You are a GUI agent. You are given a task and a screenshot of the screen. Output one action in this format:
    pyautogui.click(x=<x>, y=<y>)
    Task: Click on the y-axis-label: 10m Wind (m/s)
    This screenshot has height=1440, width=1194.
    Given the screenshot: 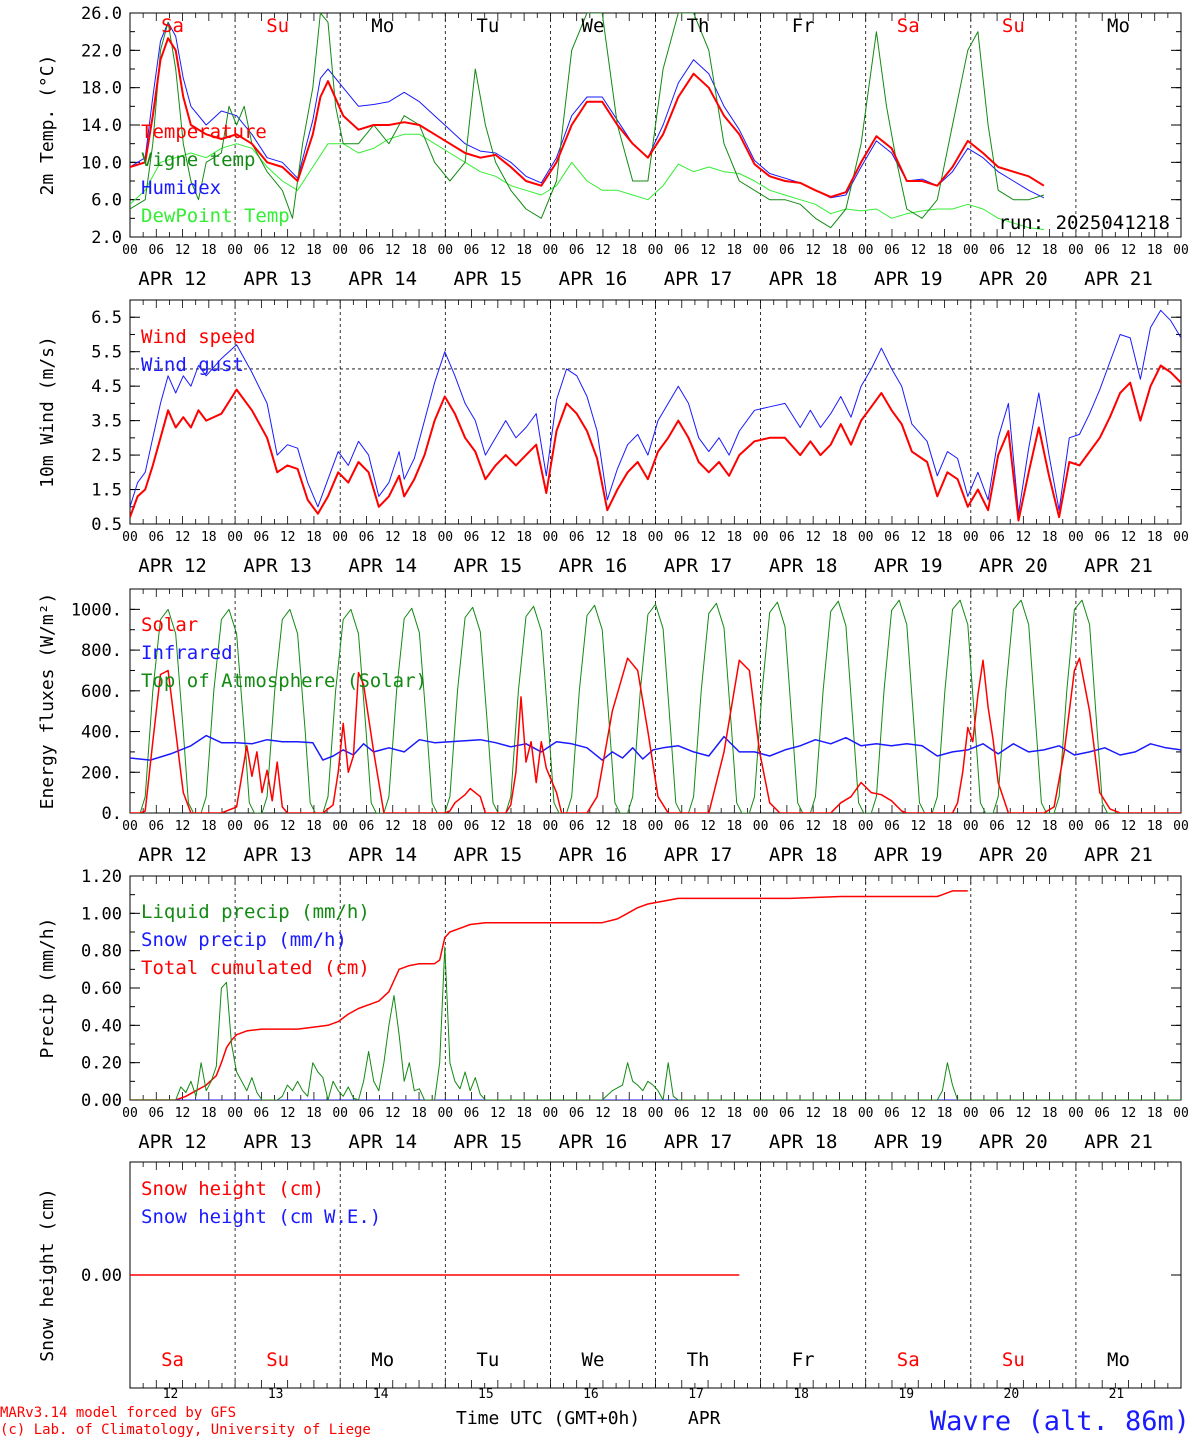 What is the action you would take?
    pyautogui.click(x=47, y=412)
    